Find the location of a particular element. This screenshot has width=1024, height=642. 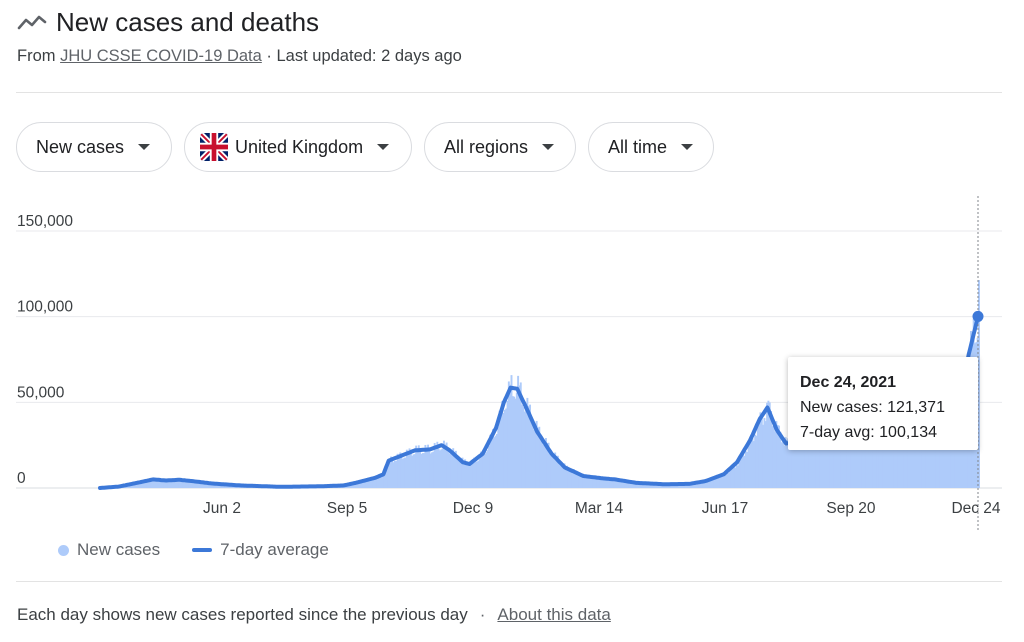

metric-dropdown: New cases is located at coordinates (94, 147).